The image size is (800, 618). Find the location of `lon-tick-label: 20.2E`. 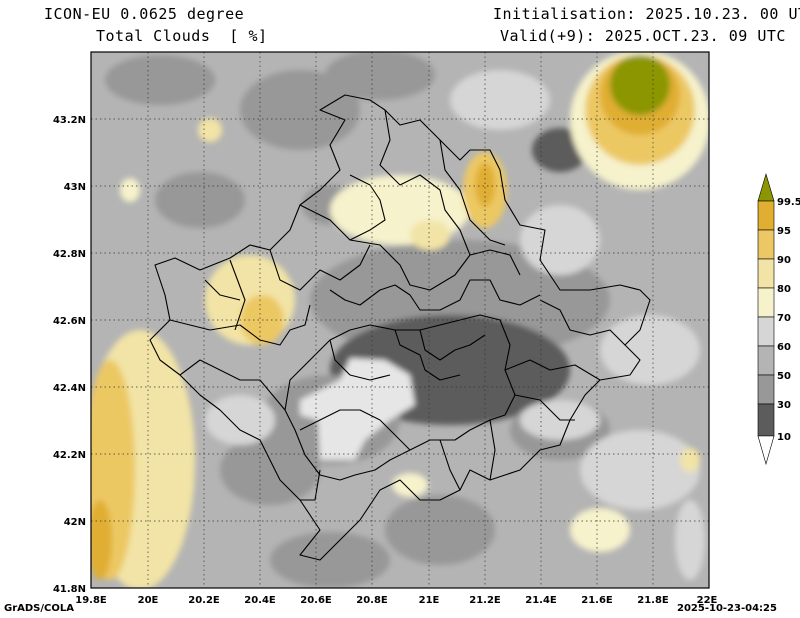

lon-tick-label: 20.2E is located at coordinates (204, 600).